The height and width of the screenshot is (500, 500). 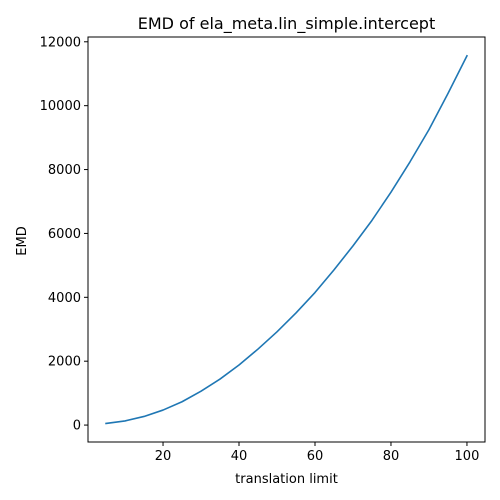 I want to click on y-tick-label-12000: 12000, so click(x=60, y=42).